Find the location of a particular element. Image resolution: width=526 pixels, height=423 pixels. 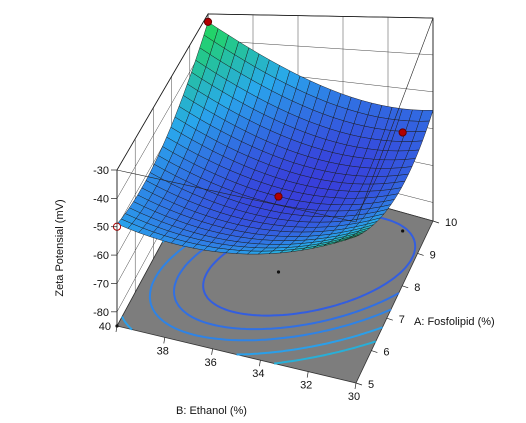

y-tick-label: 40 is located at coordinates (105, 327).